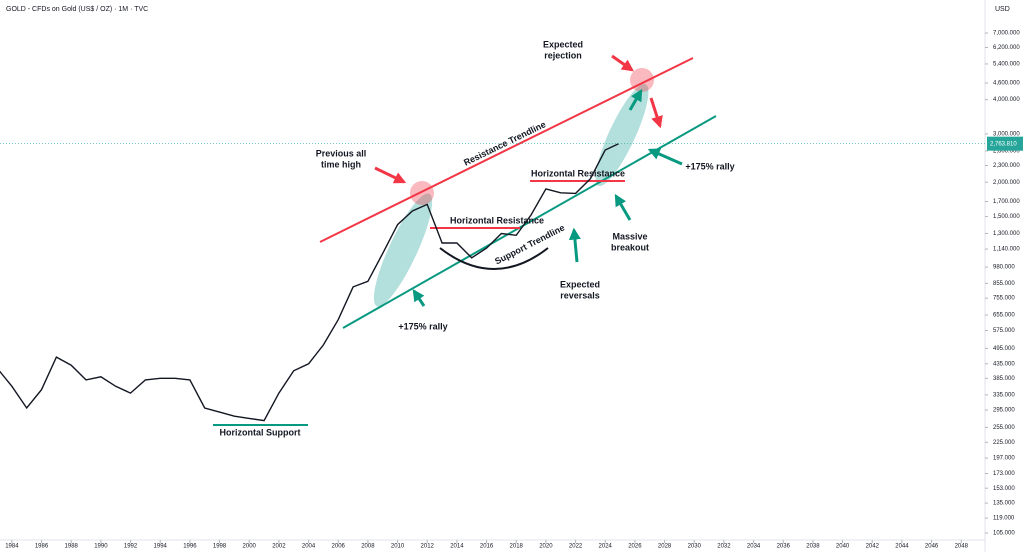  Describe the element at coordinates (695, 547) in the screenshot. I see `x-tick-label: 2030` at that location.